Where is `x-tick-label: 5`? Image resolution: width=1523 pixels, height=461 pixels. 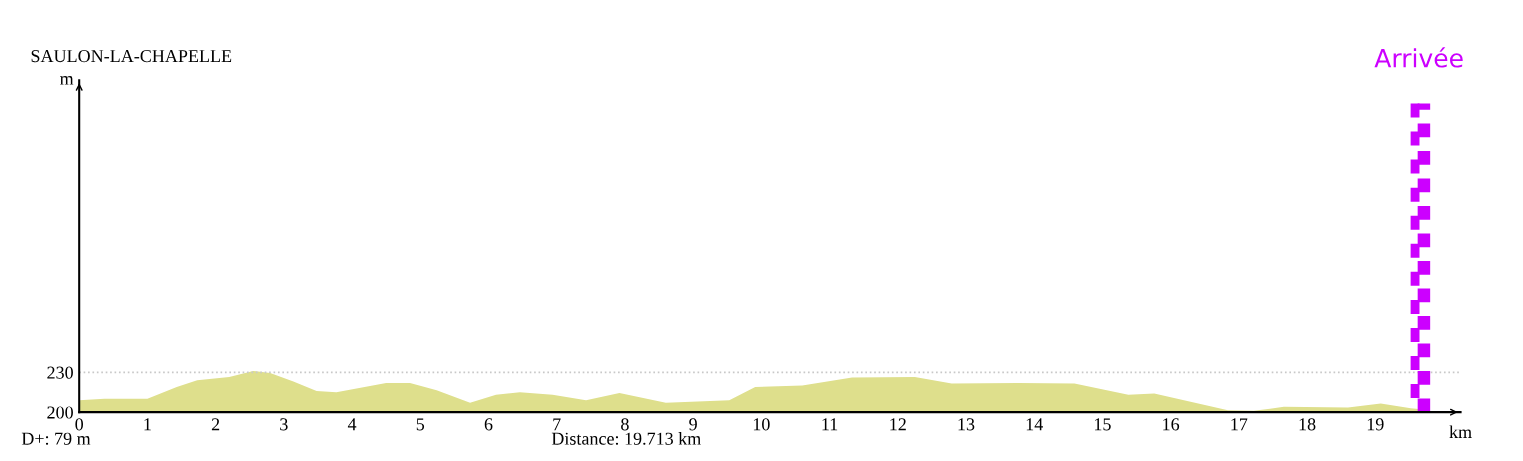
x-tick-label: 5 is located at coordinates (420, 424).